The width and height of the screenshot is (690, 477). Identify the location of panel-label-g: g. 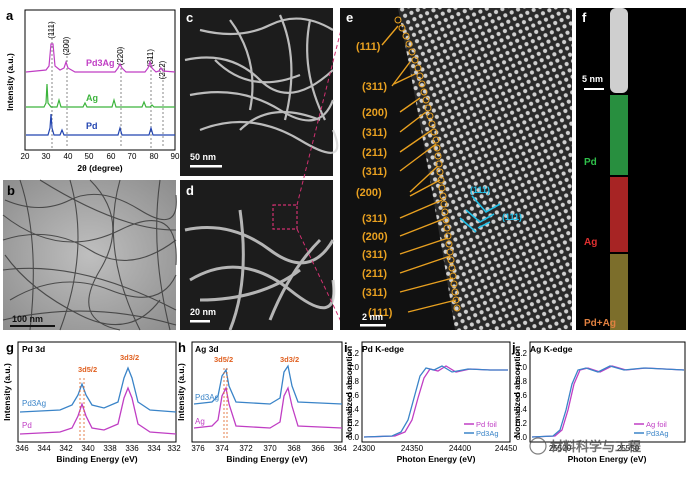
(10, 347).